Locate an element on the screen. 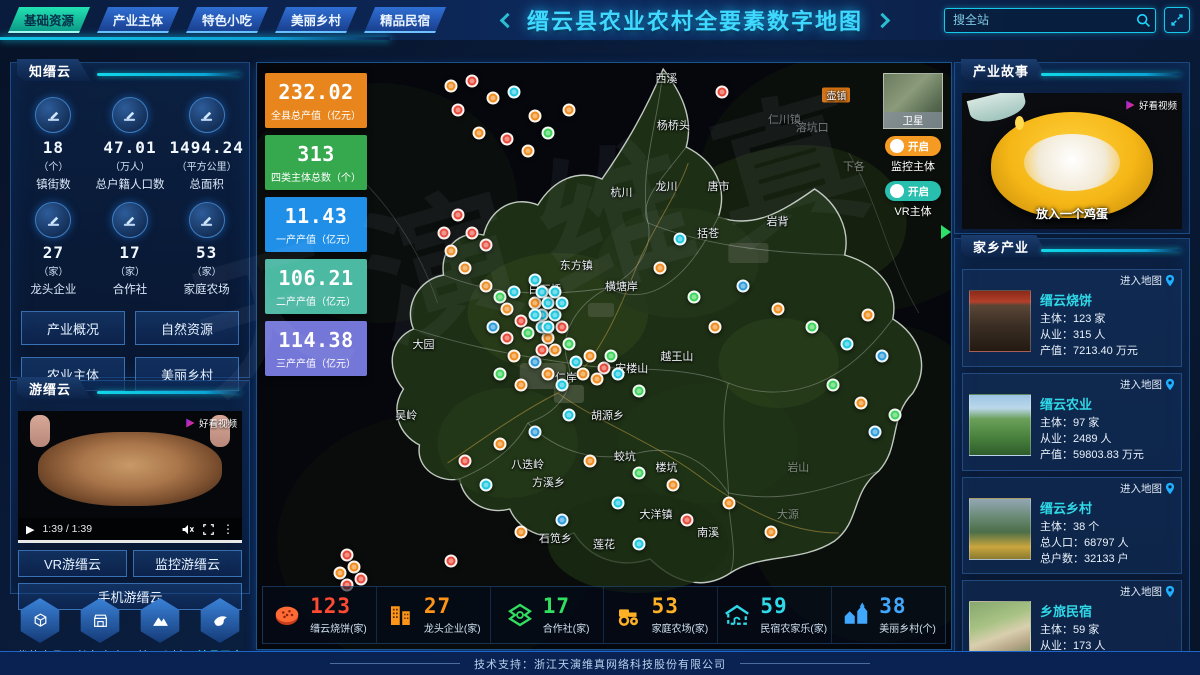 Image resolution: width=1200 pixels, height=675 pixels. vr-tour-button: VR游缙云 is located at coordinates (72, 563).